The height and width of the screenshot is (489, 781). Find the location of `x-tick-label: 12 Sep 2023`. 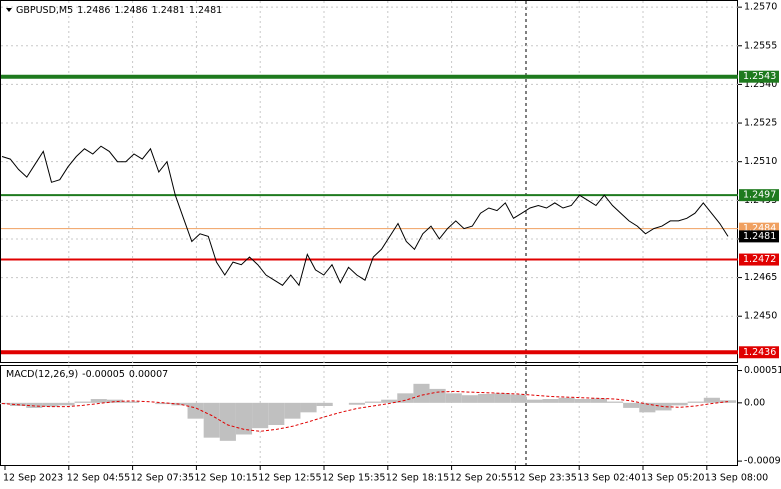

x-tick-label: 12 Sep 2023 is located at coordinates (33, 478).